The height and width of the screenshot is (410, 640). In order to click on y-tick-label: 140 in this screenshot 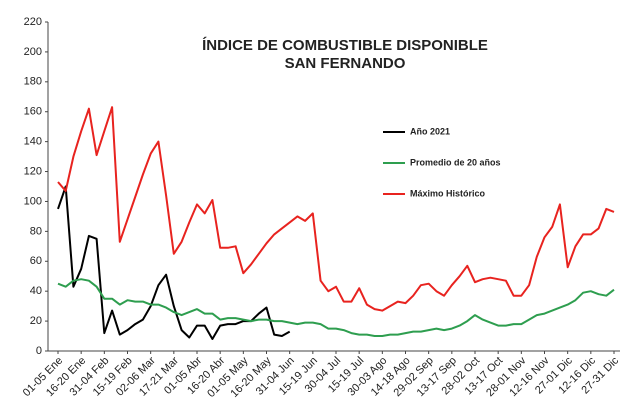, I will do `click(33, 142)`.